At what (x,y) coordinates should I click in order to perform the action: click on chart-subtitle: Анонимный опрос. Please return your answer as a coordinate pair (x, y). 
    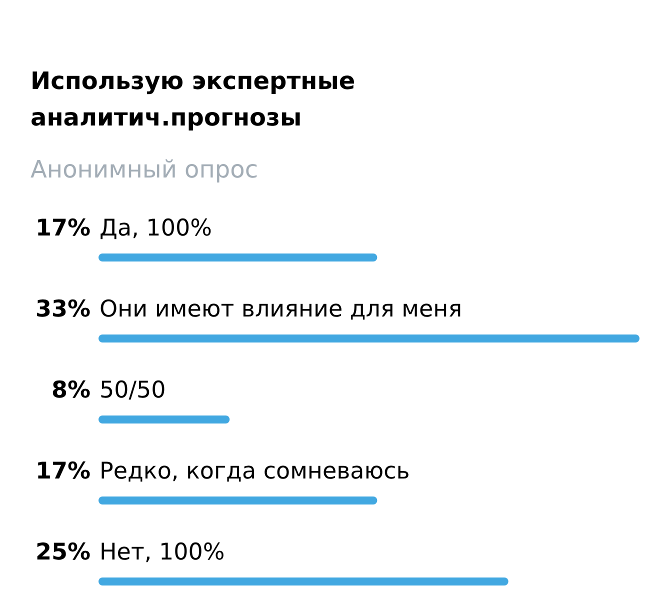
    Looking at the image, I should click on (144, 170).